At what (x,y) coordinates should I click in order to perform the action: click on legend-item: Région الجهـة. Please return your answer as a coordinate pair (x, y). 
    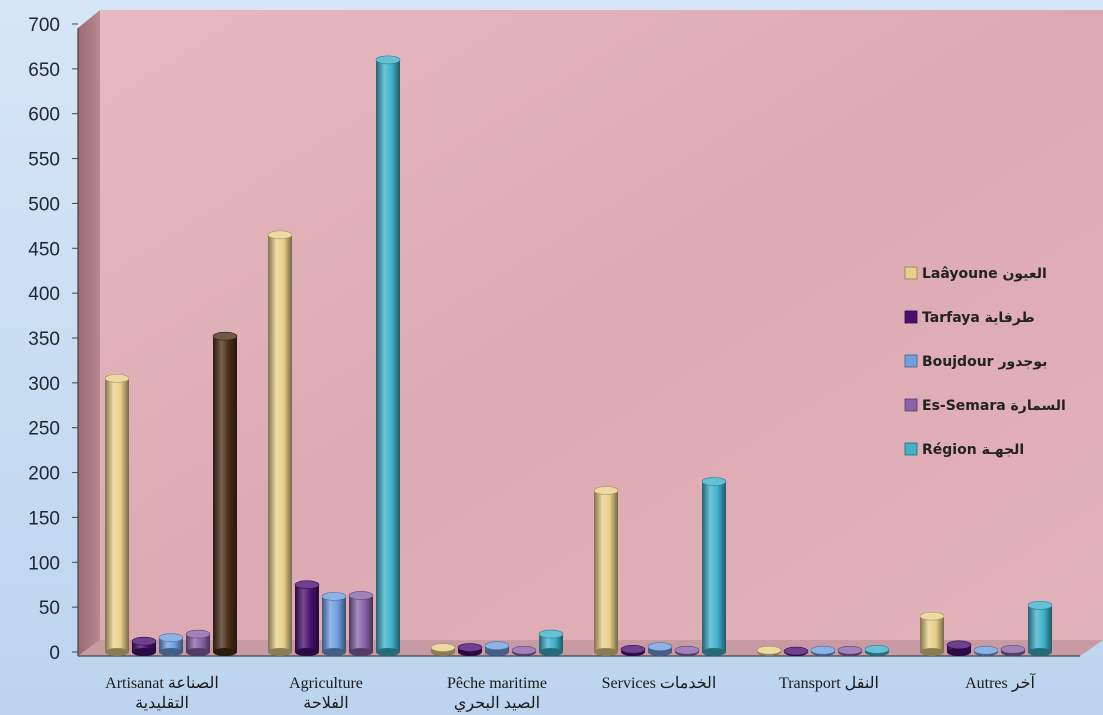
    Looking at the image, I should click on (964, 450).